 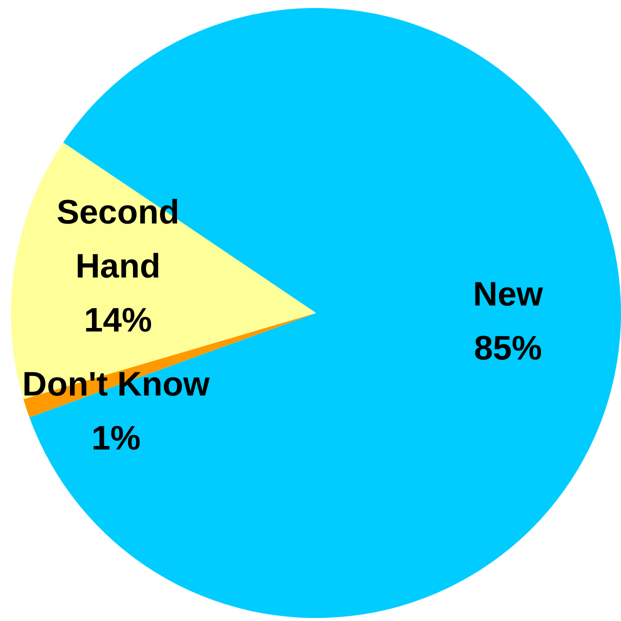 I want to click on data-label: 1%, so click(x=116, y=438).